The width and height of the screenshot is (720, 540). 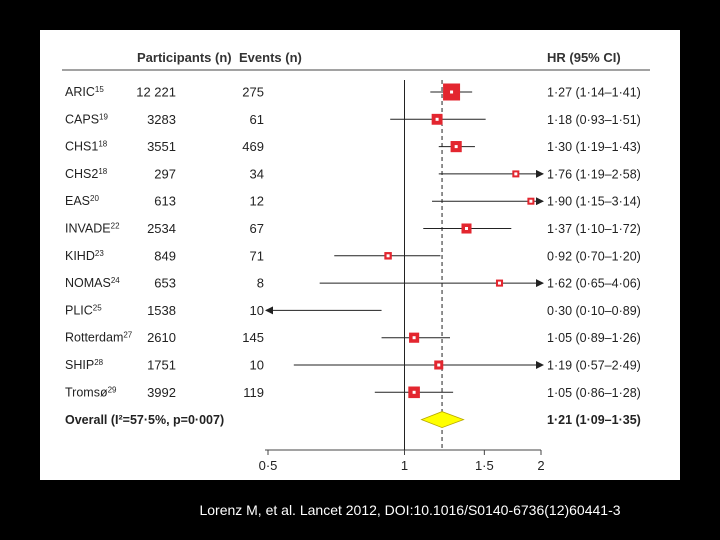 I want to click on study-name: Tromsø29, so click(x=91, y=392).